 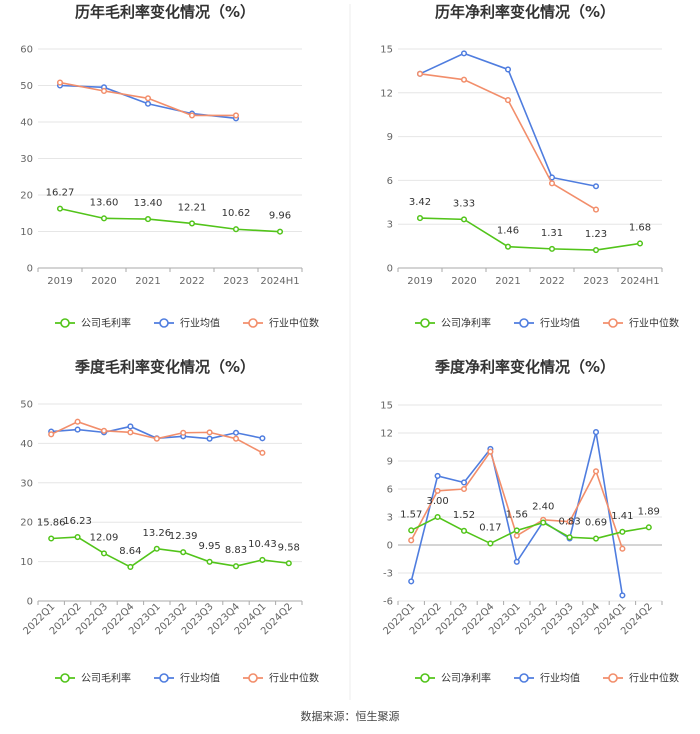 I want to click on x-tick-label: 2023, so click(x=595, y=281).